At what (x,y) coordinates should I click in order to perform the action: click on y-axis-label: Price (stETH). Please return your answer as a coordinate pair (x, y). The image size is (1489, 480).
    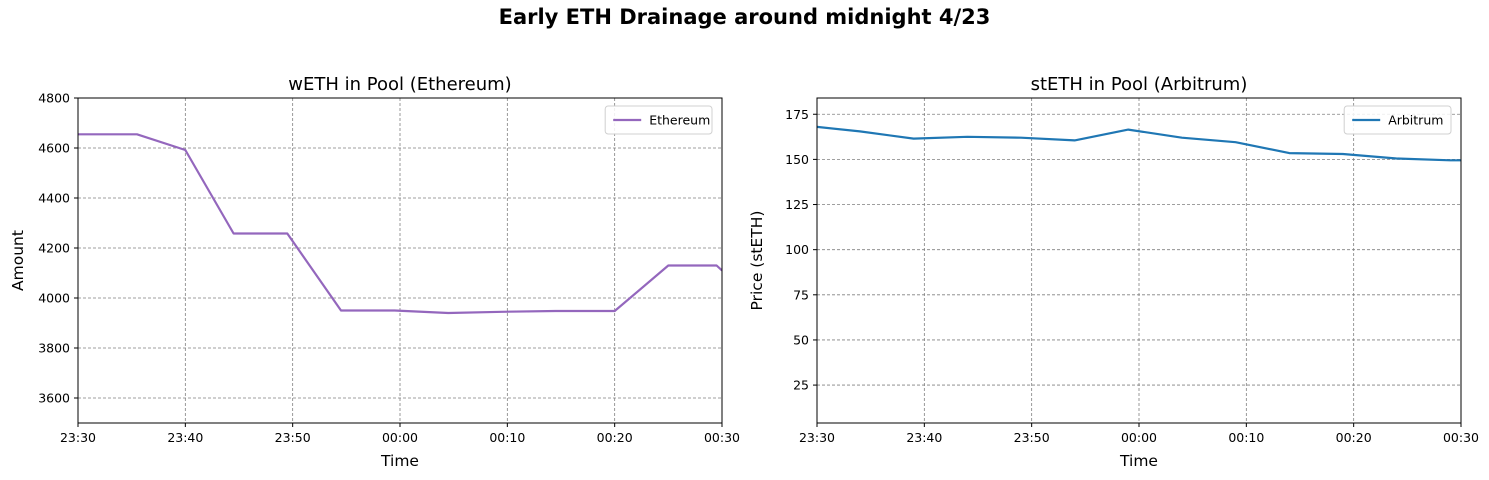
    Looking at the image, I should click on (757, 261).